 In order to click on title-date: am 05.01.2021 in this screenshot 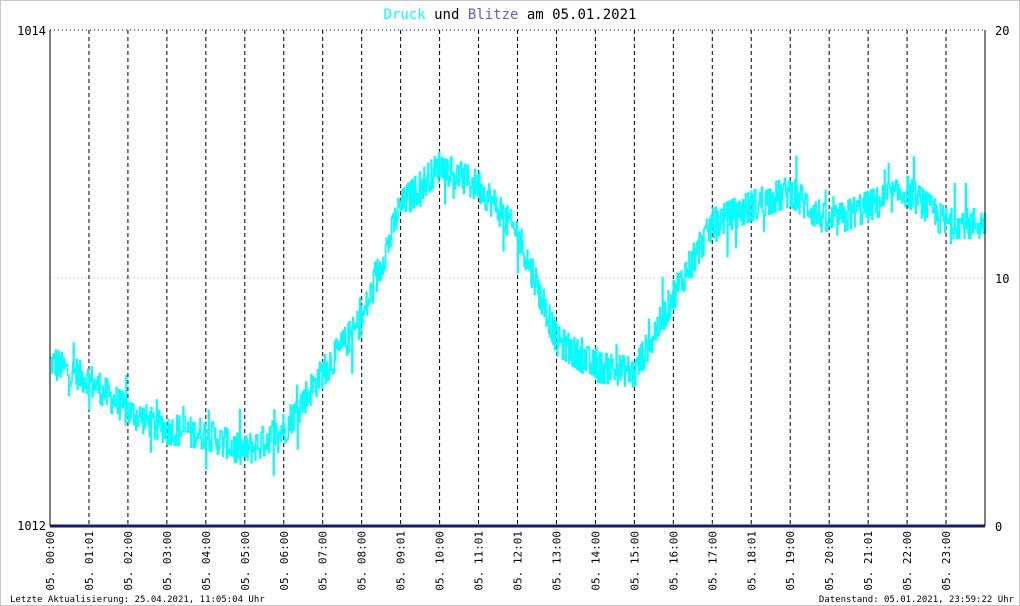, I will do `click(577, 15)`.